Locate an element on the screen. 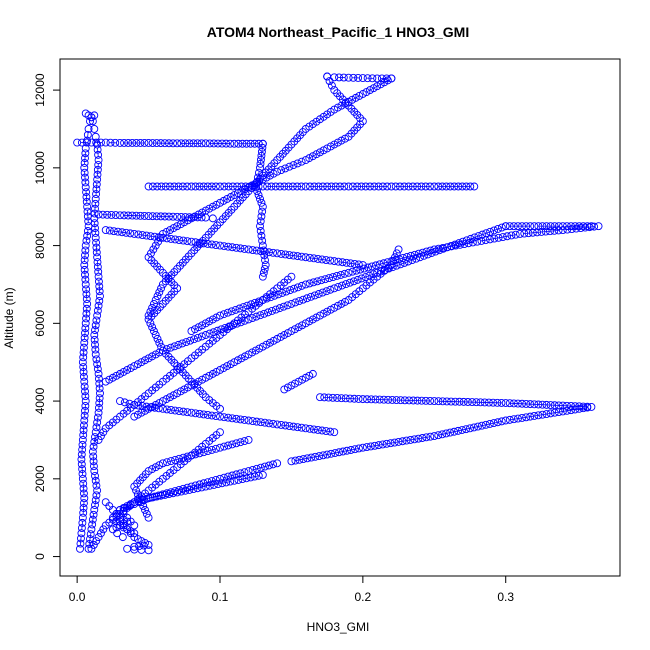 The image size is (650, 650). y-tick-label: 10000 is located at coordinates (40, 168).